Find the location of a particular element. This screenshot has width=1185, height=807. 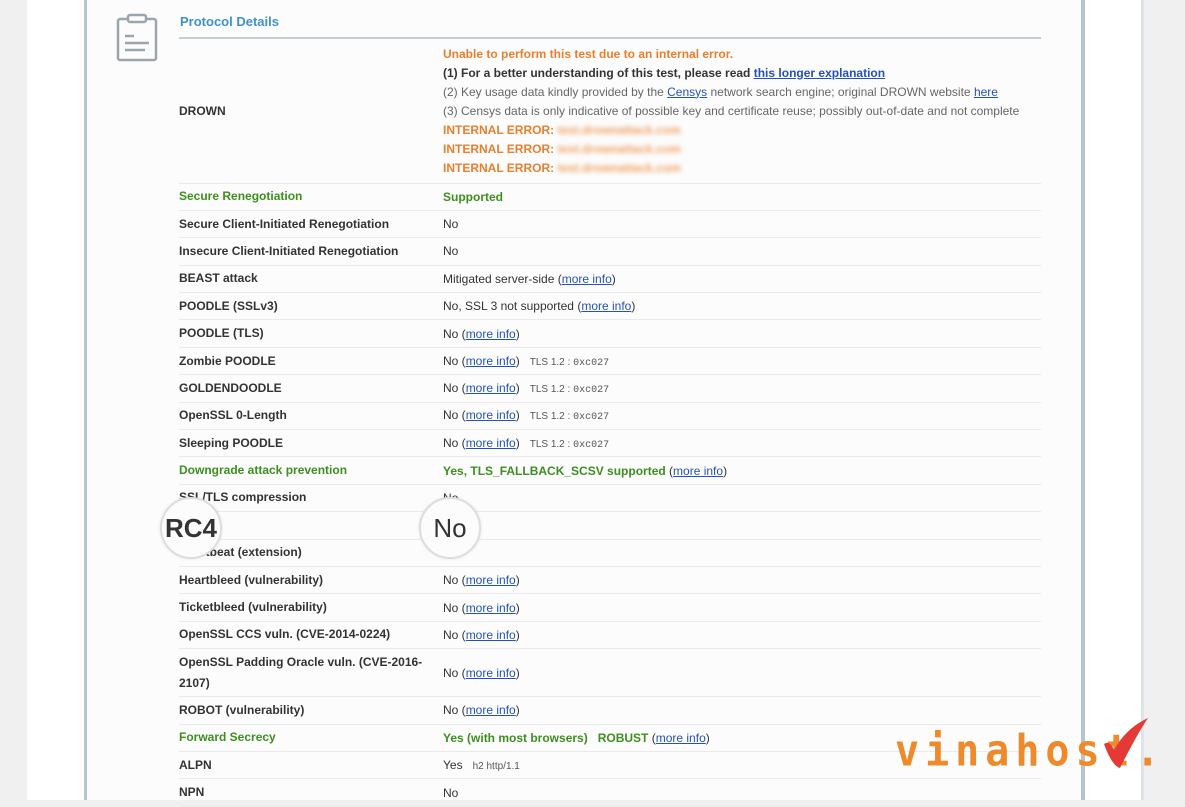

drown-website-link: here is located at coordinates (985, 91).